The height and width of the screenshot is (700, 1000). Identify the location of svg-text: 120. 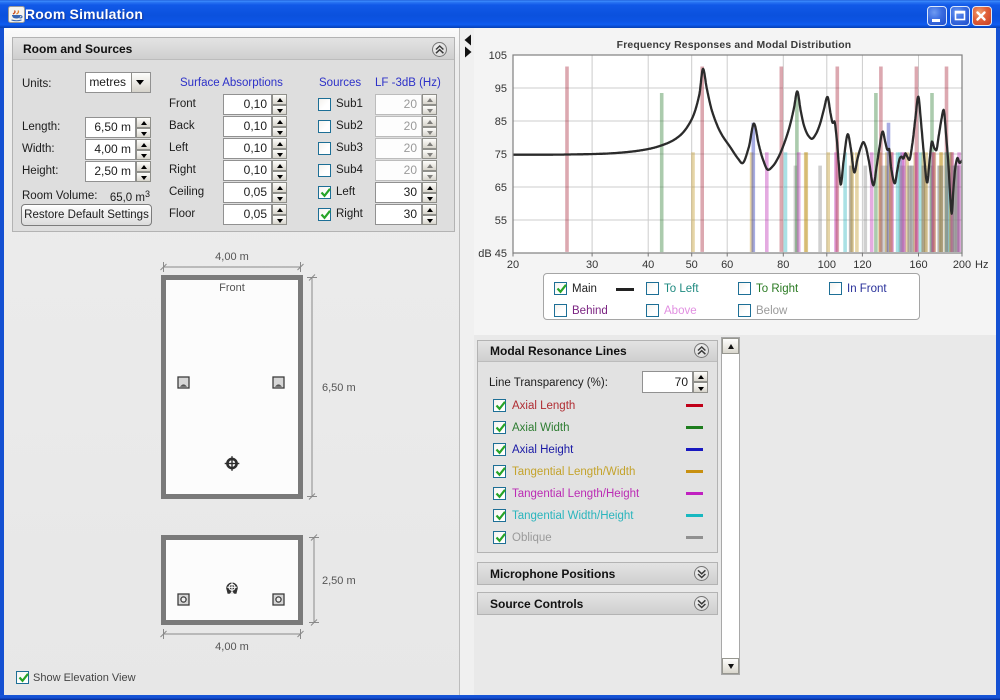
(862, 265).